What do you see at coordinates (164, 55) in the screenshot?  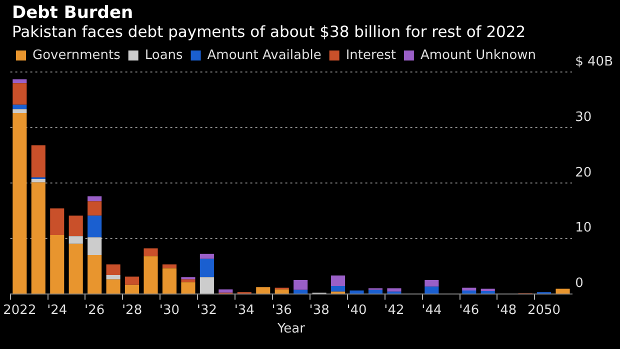 I see `legend-label: Loans` at bounding box center [164, 55].